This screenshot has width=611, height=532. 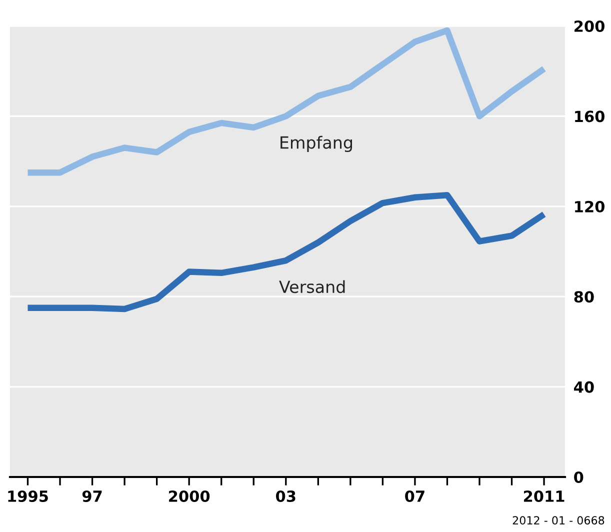 What do you see at coordinates (286, 496) in the screenshot?
I see `x-tick-label: 03` at bounding box center [286, 496].